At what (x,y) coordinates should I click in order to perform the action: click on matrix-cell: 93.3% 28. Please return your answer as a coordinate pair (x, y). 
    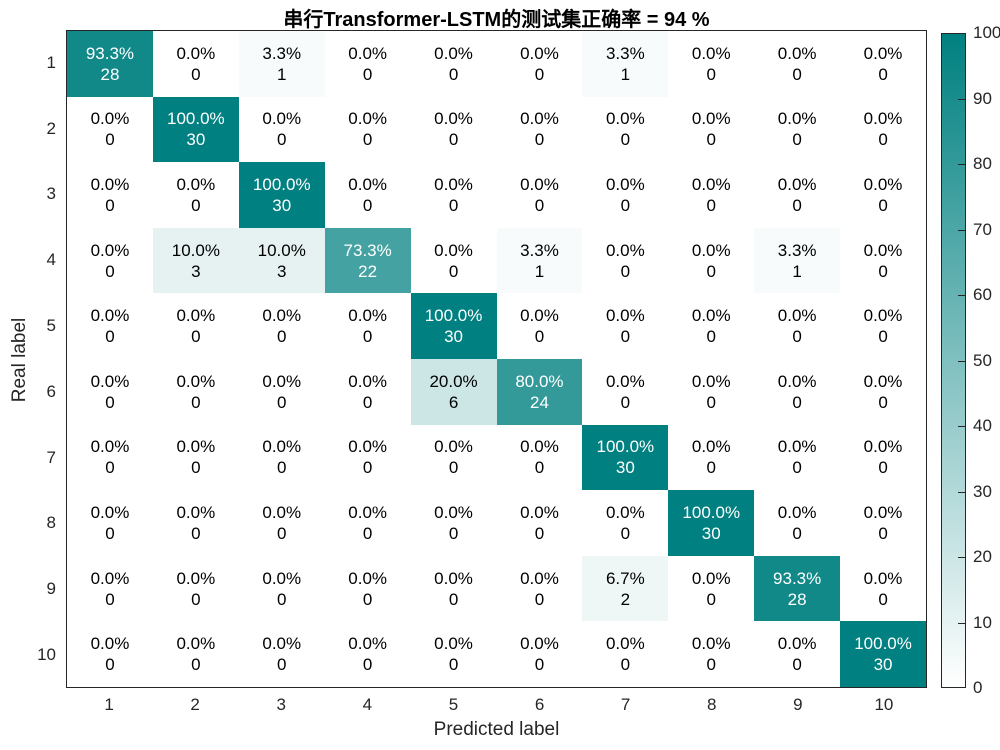
    Looking at the image, I should click on (797, 588).